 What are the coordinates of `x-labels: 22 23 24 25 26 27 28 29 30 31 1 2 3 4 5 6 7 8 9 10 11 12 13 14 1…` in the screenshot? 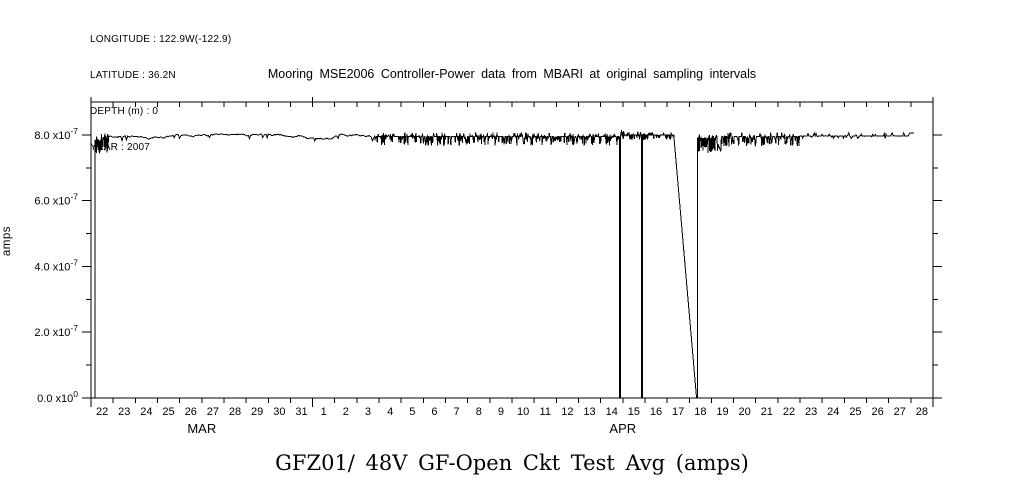 It's located at (512, 421).